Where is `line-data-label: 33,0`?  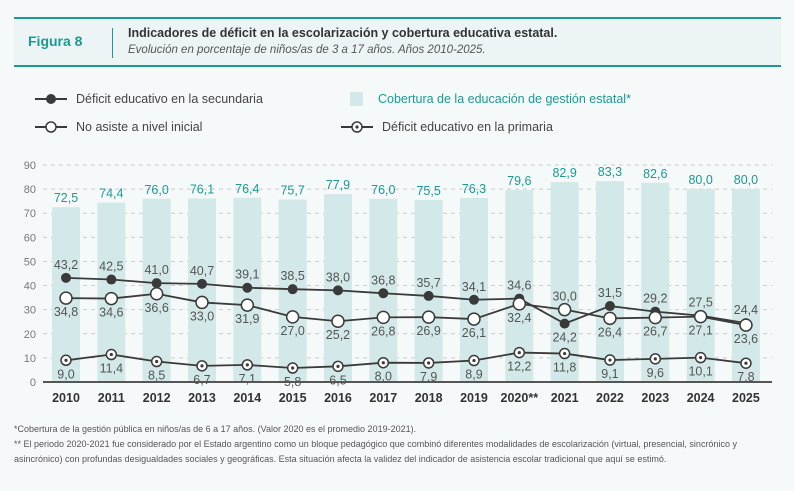
line-data-label: 33,0 is located at coordinates (202, 316).